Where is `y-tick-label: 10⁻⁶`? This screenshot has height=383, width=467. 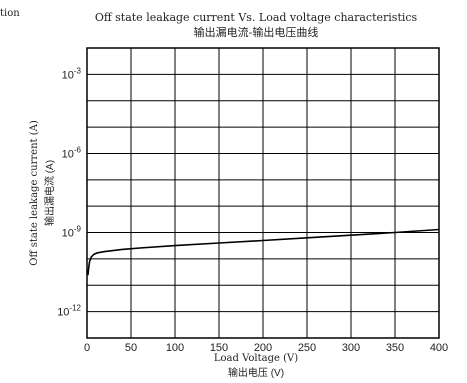 y-tick-label: 10⁻⁶ is located at coordinates (72, 152).